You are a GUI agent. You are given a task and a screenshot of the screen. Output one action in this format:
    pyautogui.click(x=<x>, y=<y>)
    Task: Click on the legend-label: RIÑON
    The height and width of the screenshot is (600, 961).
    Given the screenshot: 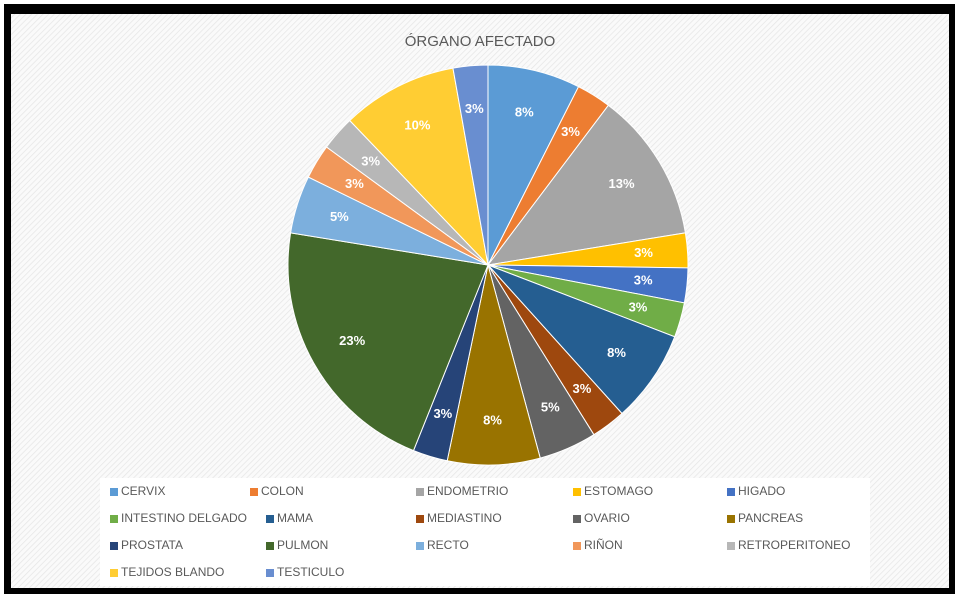 What is the action you would take?
    pyautogui.click(x=603, y=545)
    